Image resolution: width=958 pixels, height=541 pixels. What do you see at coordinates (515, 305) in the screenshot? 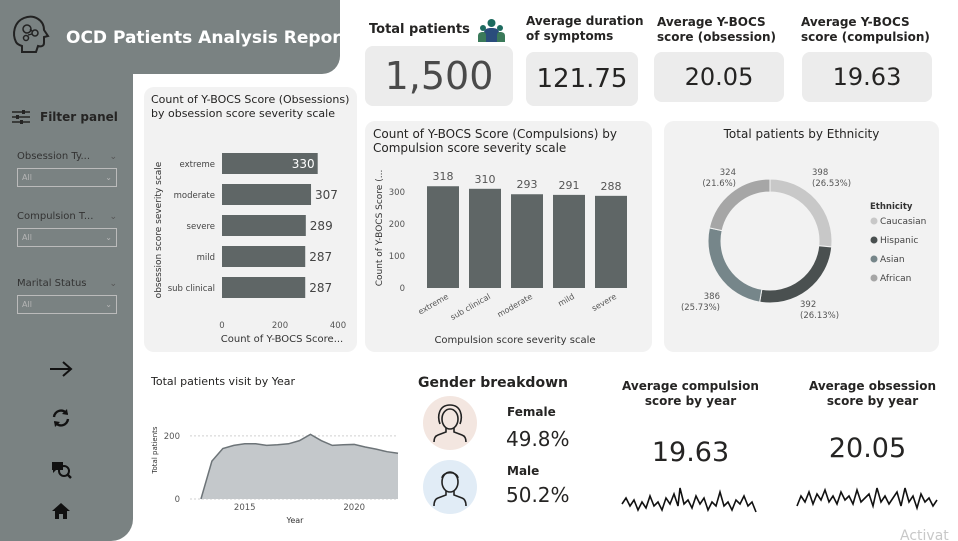
I see `x-tick-label: moderate` at bounding box center [515, 305].